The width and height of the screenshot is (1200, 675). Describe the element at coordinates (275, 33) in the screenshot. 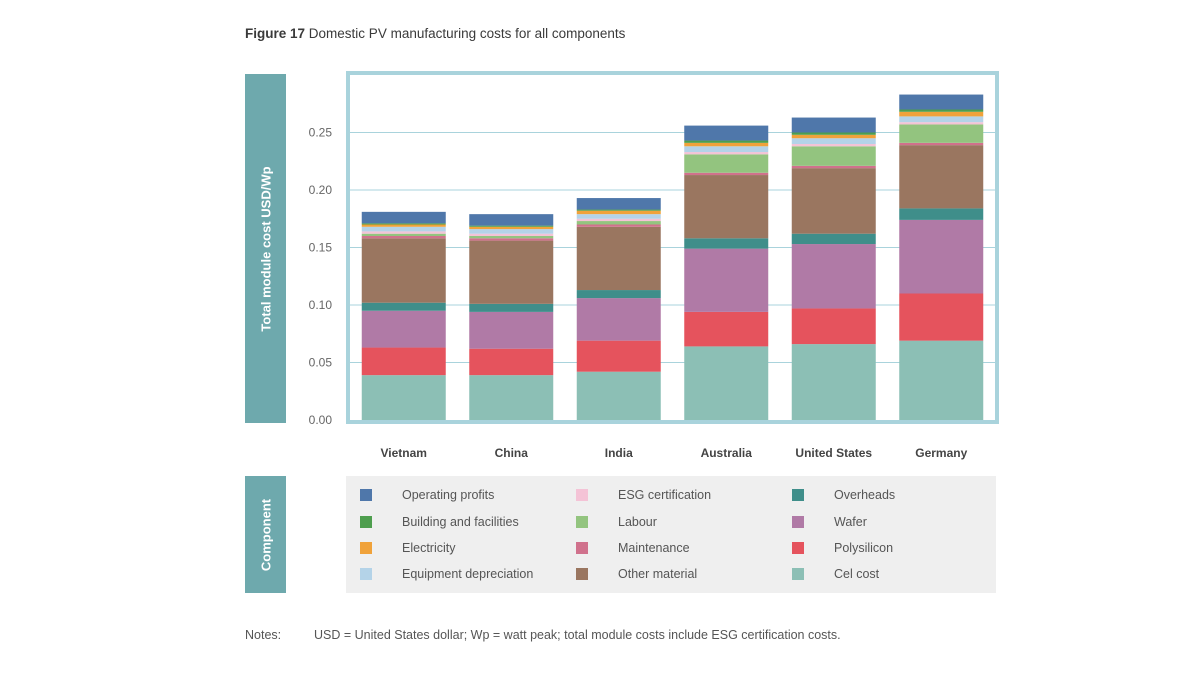

I see `figure-number: Figure 17` at that location.